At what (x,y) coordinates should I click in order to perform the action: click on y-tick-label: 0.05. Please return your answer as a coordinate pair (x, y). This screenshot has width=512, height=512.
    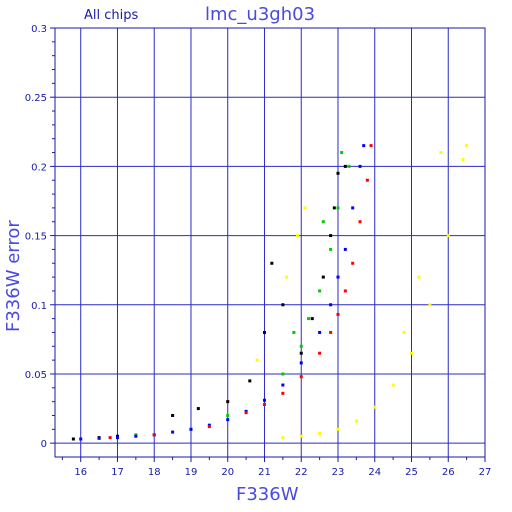
    Looking at the image, I should click on (36, 375).